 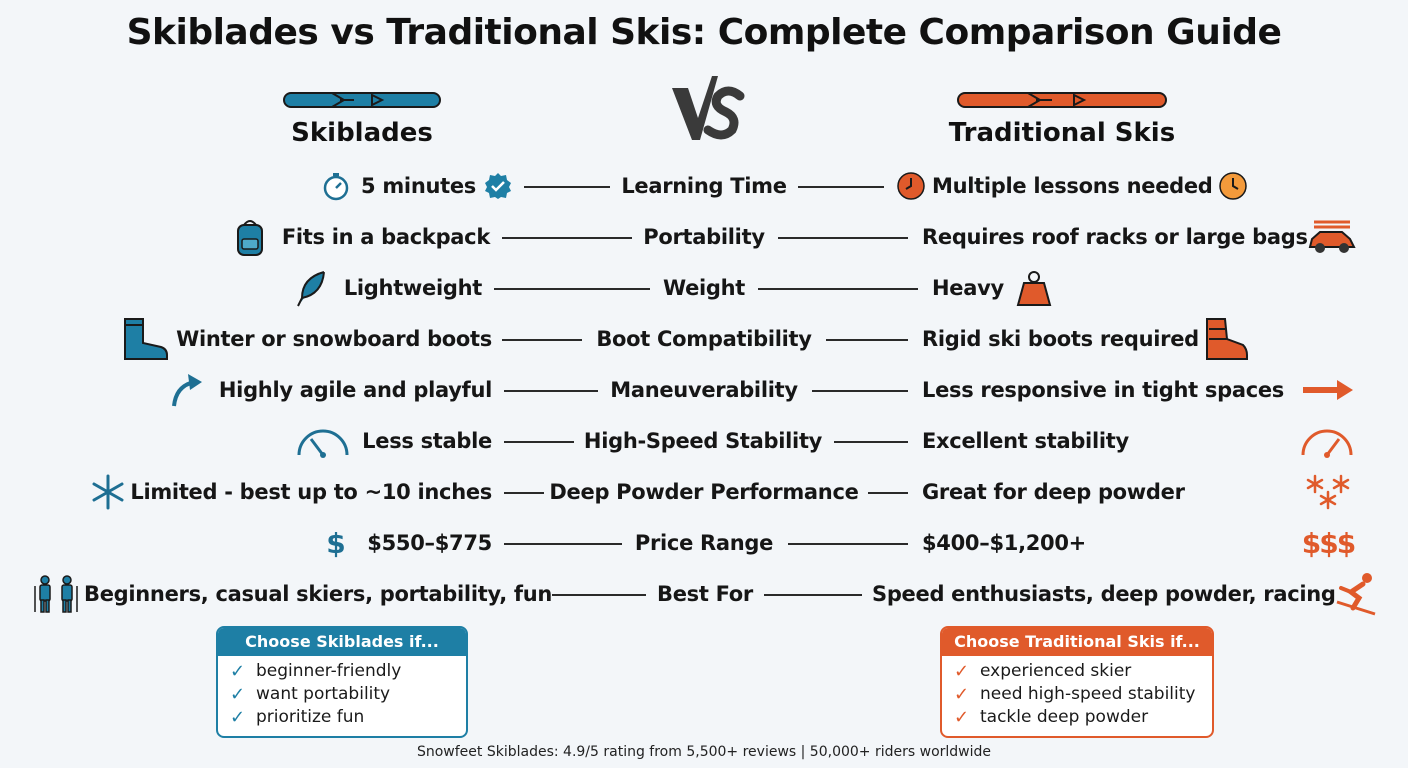 What do you see at coordinates (1328, 543) in the screenshot?
I see `triple-dollar-icon: $$$` at bounding box center [1328, 543].